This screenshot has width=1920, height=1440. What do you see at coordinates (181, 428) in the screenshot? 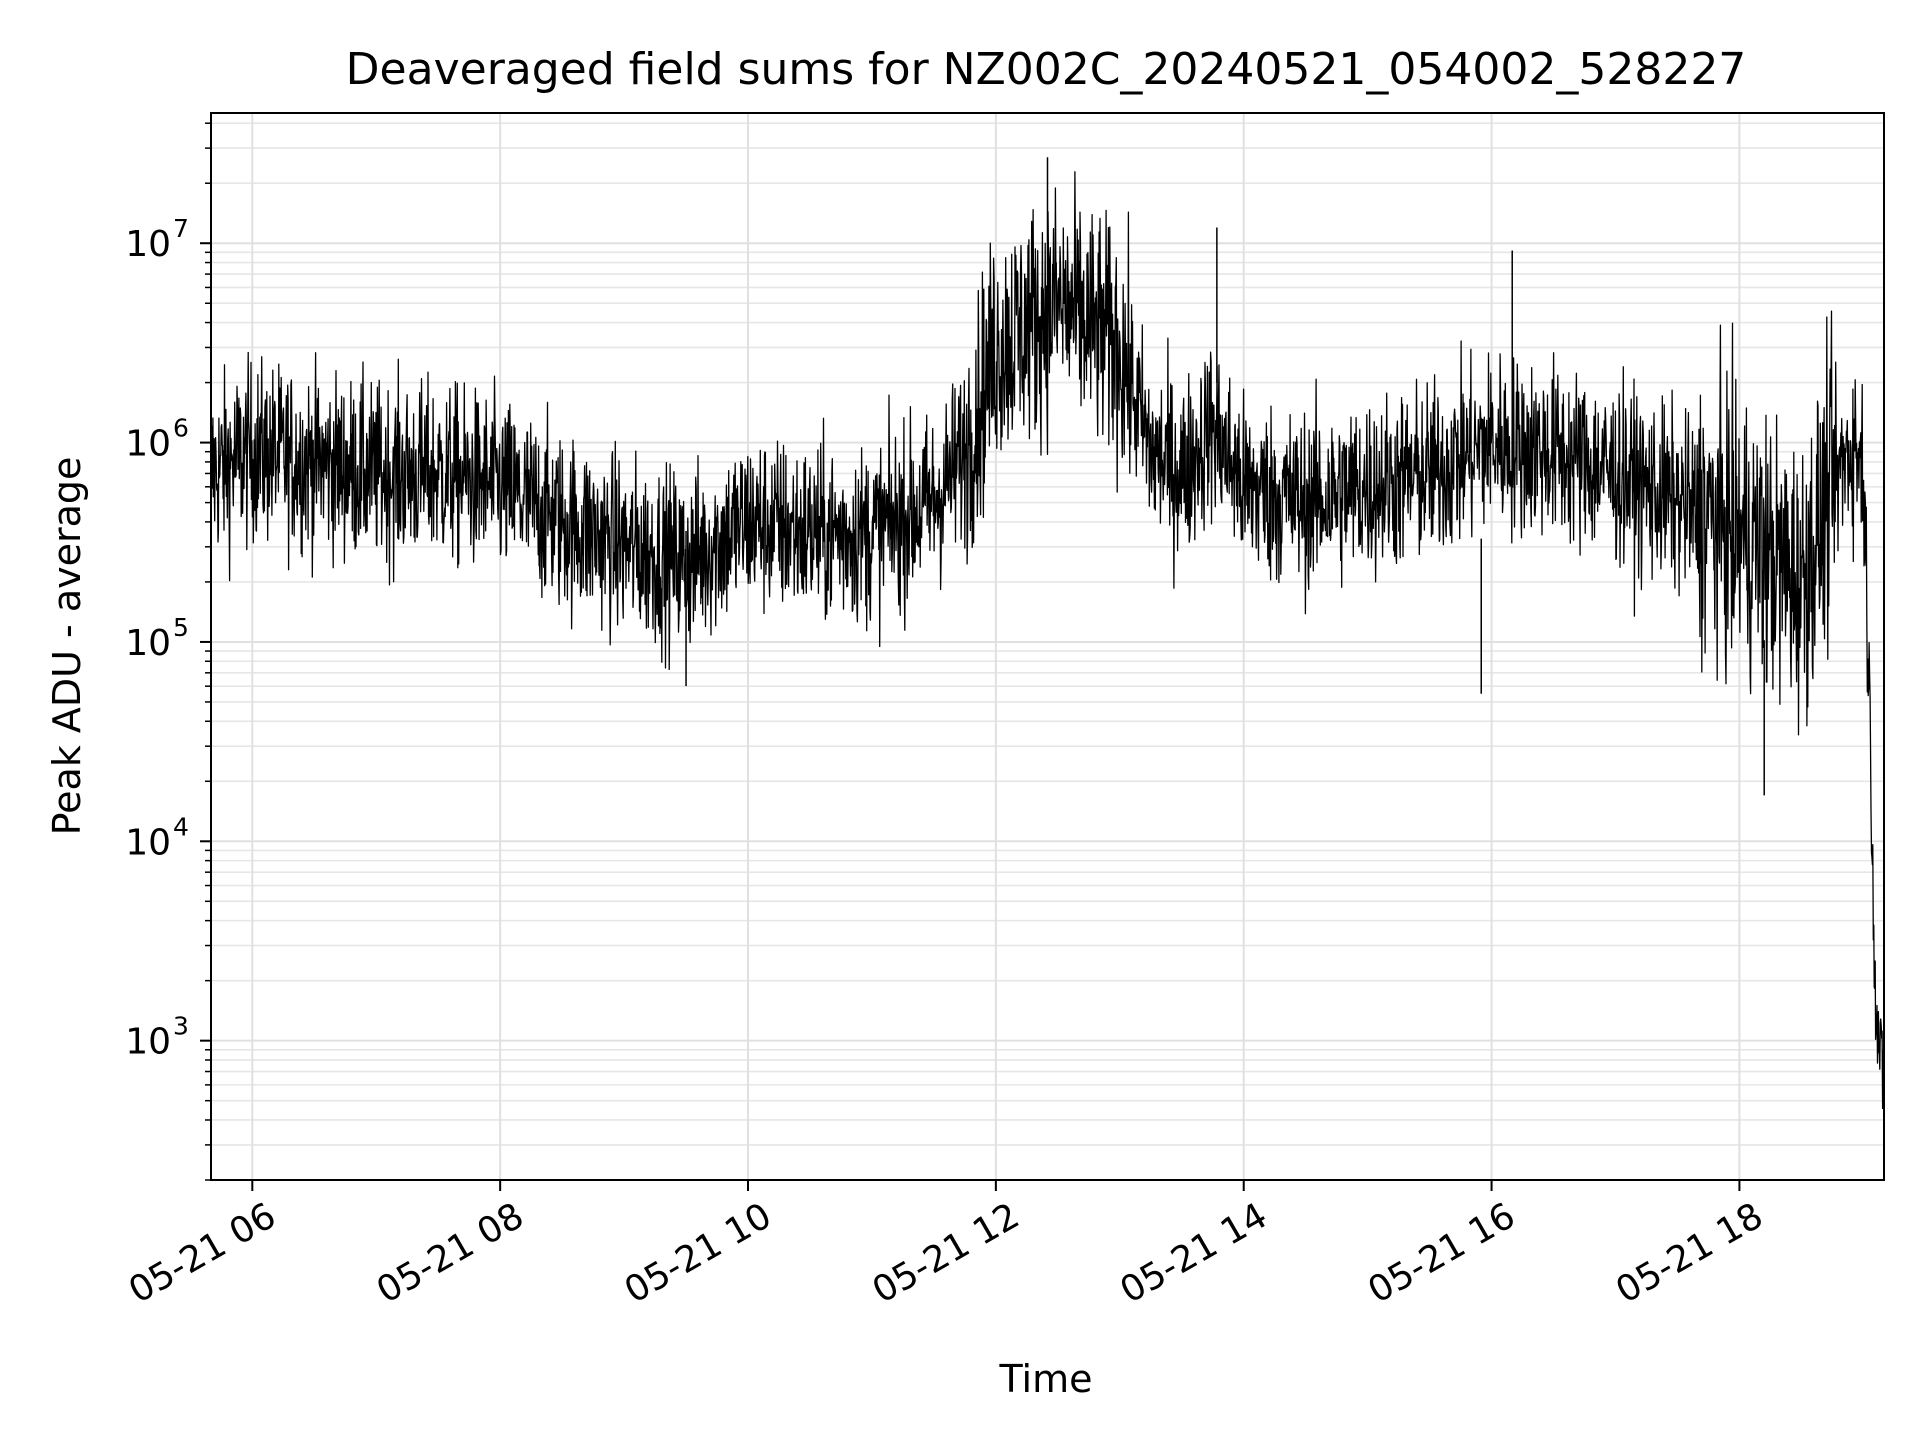
I see `y-tick-exponent: 6` at bounding box center [181, 428].